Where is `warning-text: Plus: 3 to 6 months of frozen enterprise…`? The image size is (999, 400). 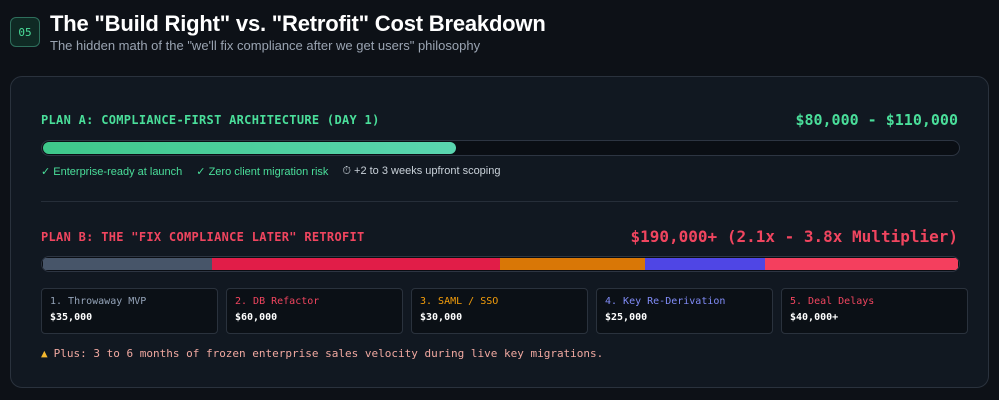
warning-text: Plus: 3 to 6 months of frozen enterprise… is located at coordinates (328, 353).